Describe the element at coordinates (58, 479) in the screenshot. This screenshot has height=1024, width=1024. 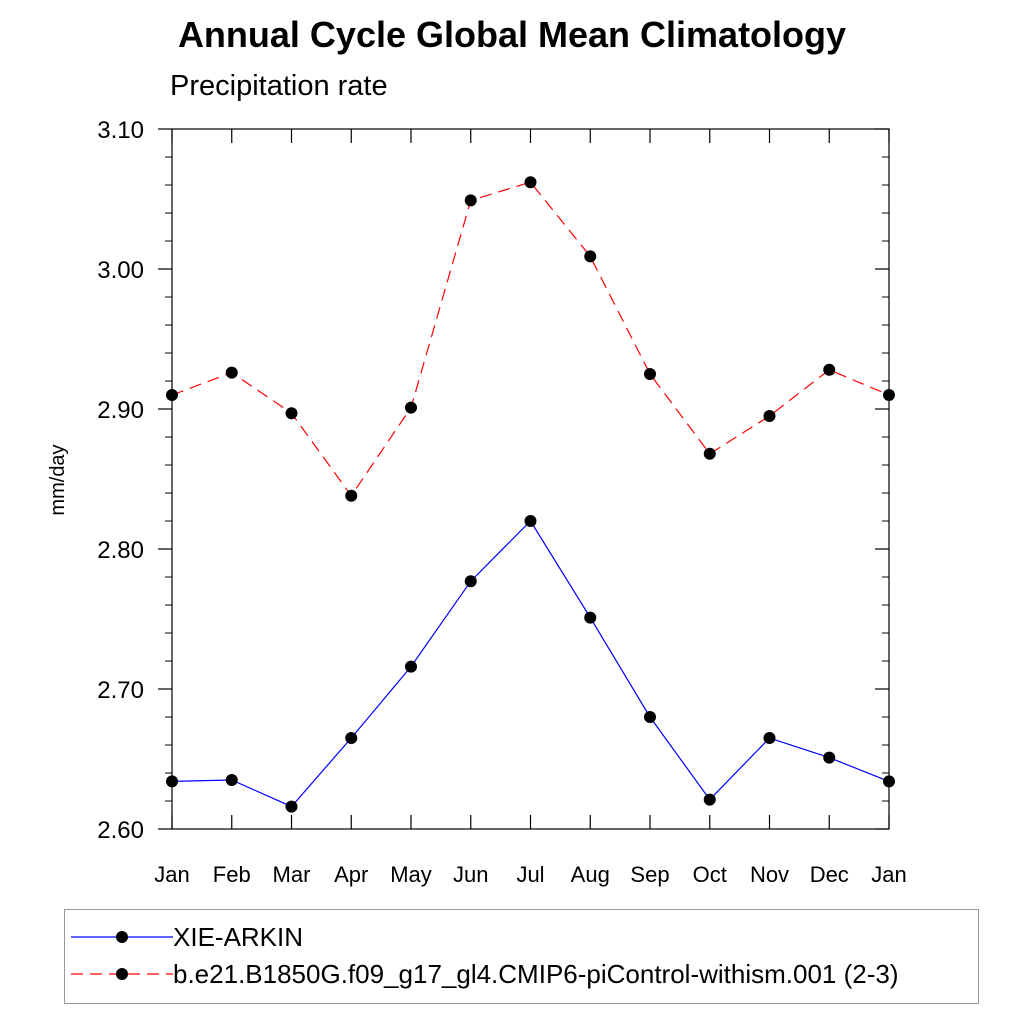
I see `y-axis-label: mm/day` at that location.